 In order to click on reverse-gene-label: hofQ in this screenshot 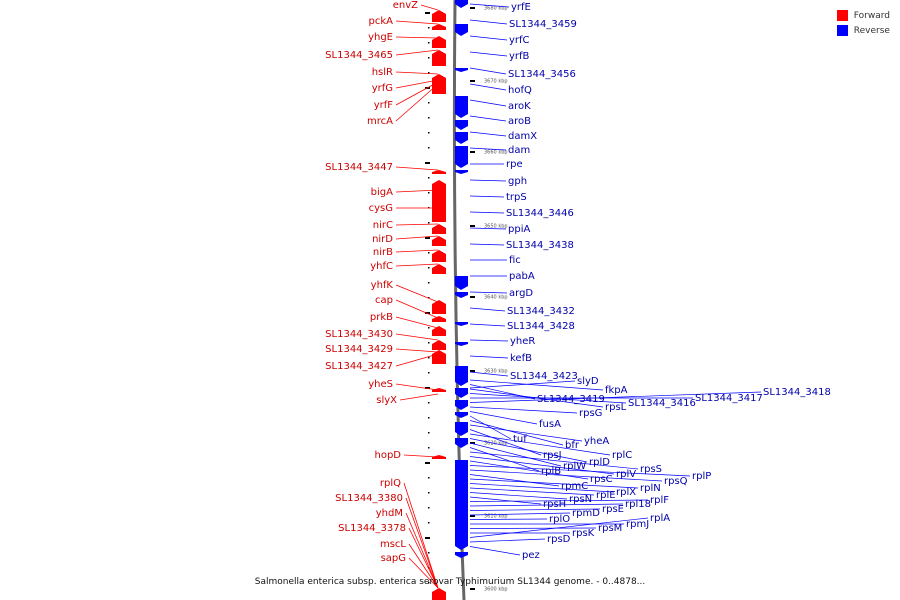, I will do `click(520, 90)`.